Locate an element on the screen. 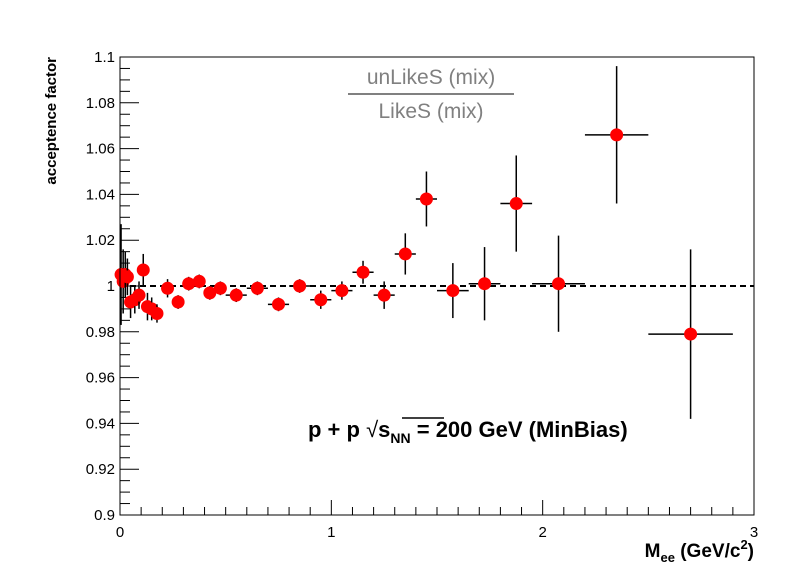 Image resolution: width=796 pixels, height=572 pixels. collision-annotation: p + p √sNN = 200 GeV (MinBias) is located at coordinates (468, 431).